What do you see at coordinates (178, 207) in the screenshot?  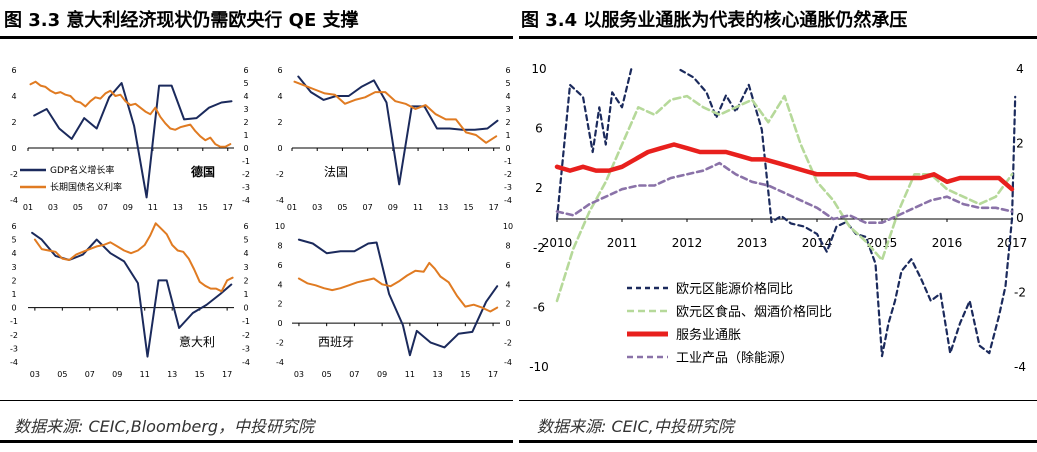 I see `germany-x-tick-label: 13` at bounding box center [178, 207].